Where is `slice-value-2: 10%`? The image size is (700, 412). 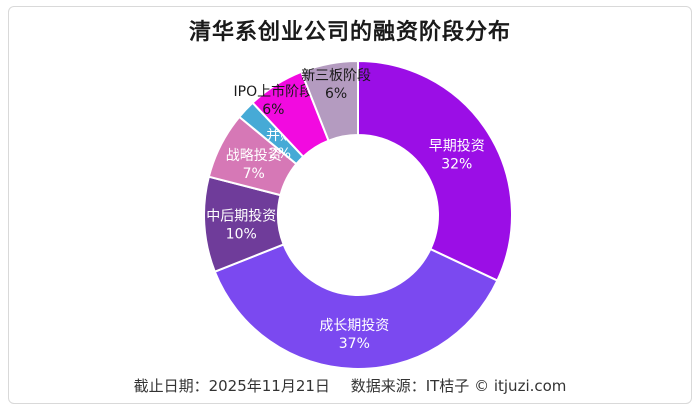 slice-value-2: 10% is located at coordinates (241, 234).